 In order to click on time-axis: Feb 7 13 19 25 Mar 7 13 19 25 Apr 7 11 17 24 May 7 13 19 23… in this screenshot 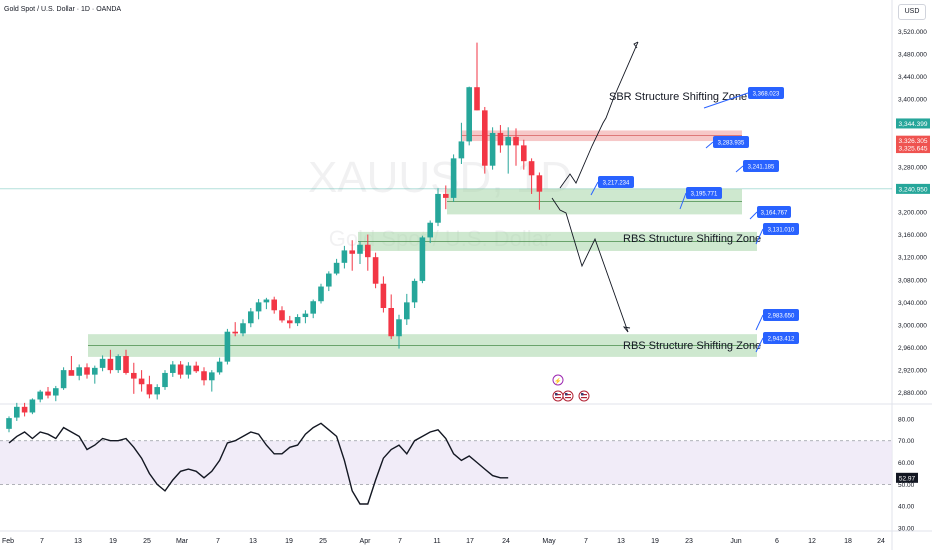, I will do `click(443, 541)`.